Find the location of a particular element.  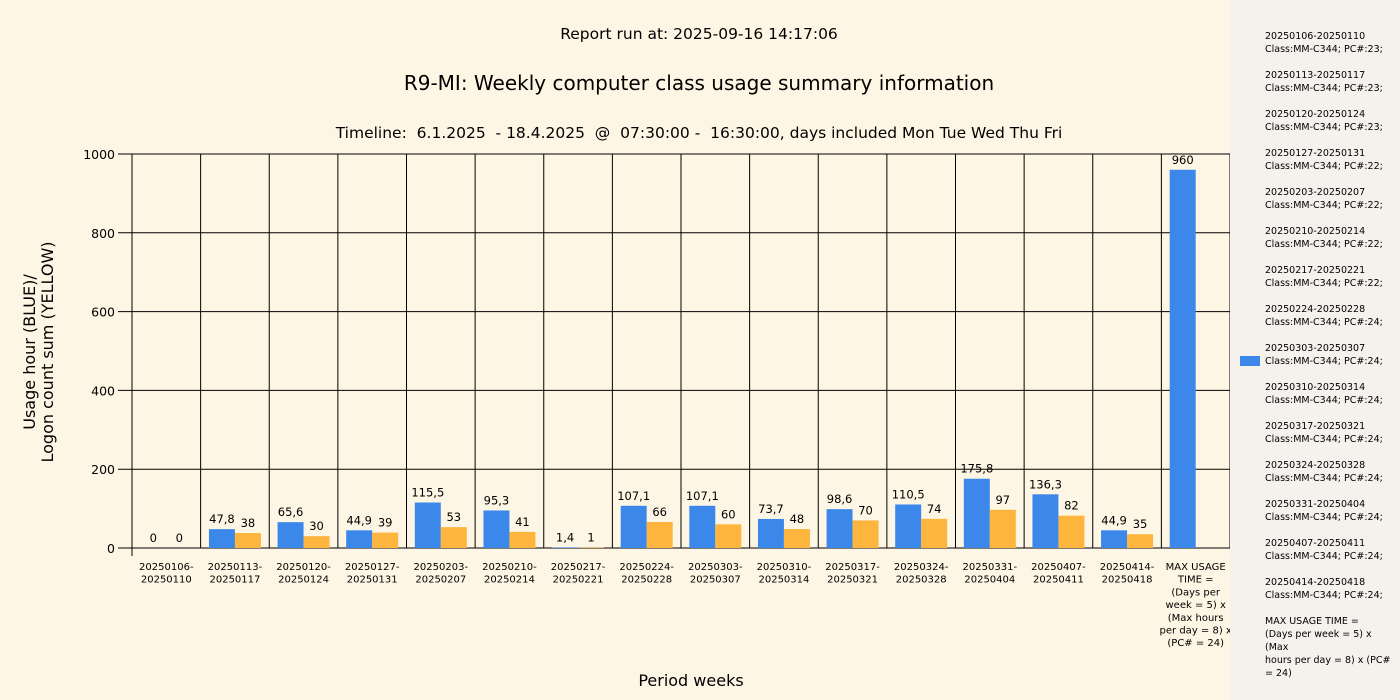

legend-item-line: Class:MM-C344; PC#:22; is located at coordinates (1324, 244).